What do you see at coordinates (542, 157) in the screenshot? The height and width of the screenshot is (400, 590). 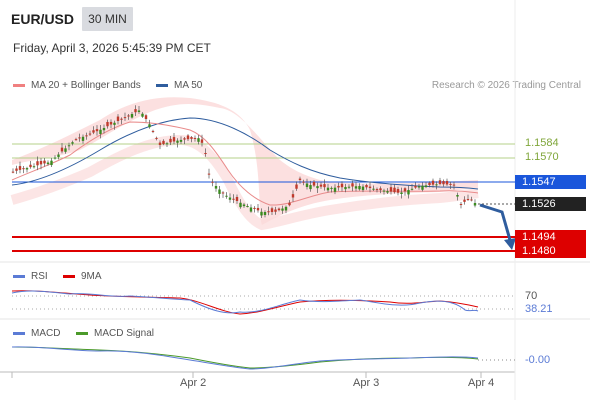 I see `resistance-1-label: 1.1570` at bounding box center [542, 157].